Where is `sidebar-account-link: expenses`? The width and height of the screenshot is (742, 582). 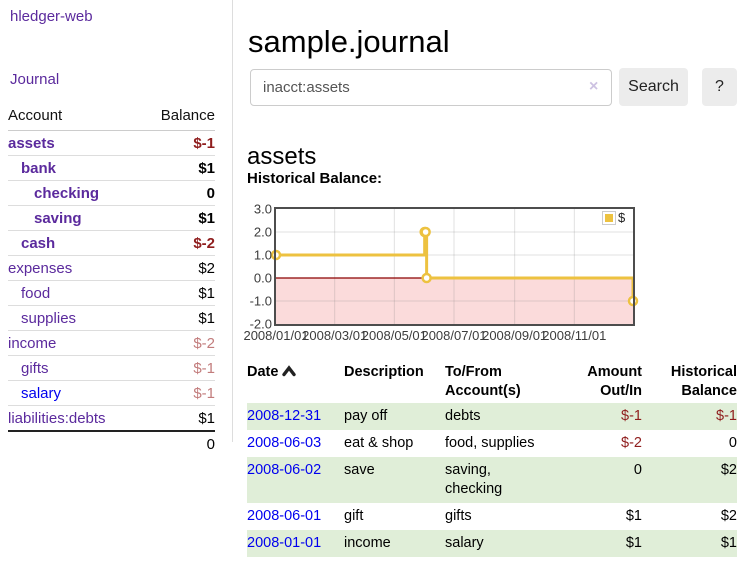 sidebar-account-link: expenses is located at coordinates (40, 268).